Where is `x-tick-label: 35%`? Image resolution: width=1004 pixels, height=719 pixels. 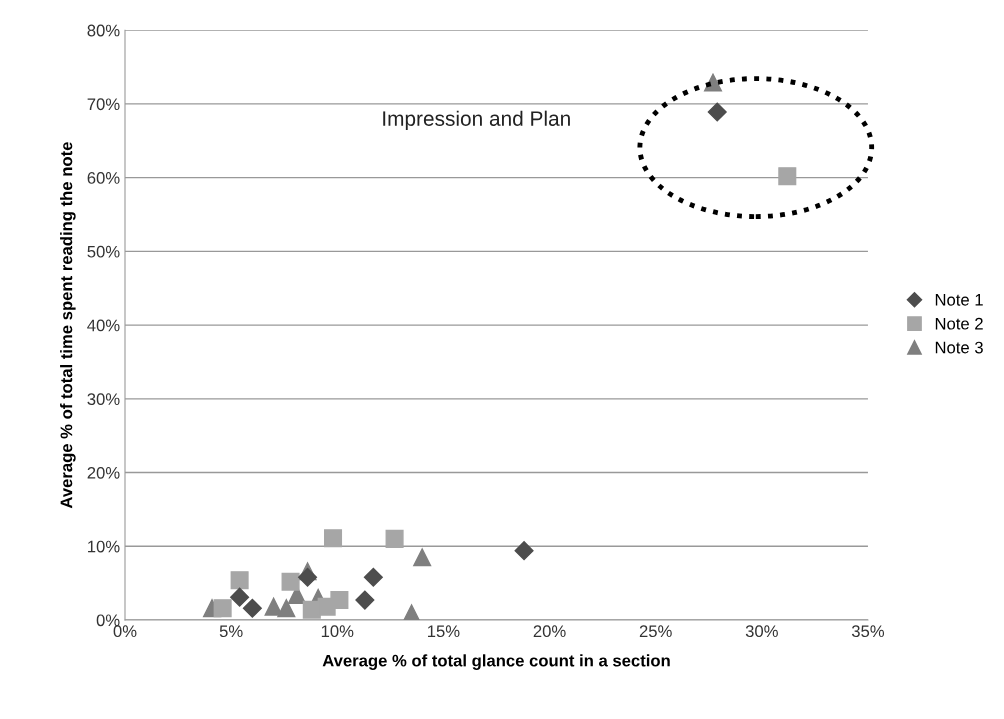 x-tick-label: 35% is located at coordinates (868, 631).